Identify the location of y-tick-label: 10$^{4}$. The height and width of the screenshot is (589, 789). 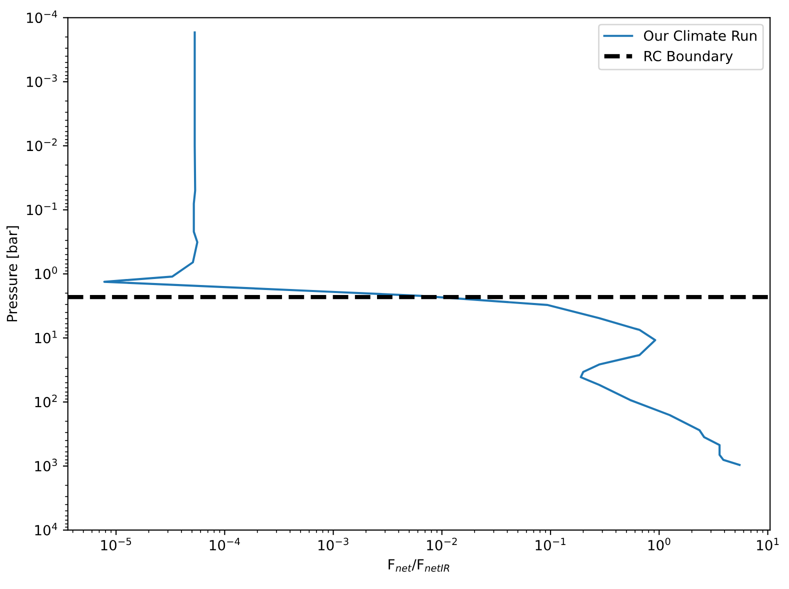
(46, 529).